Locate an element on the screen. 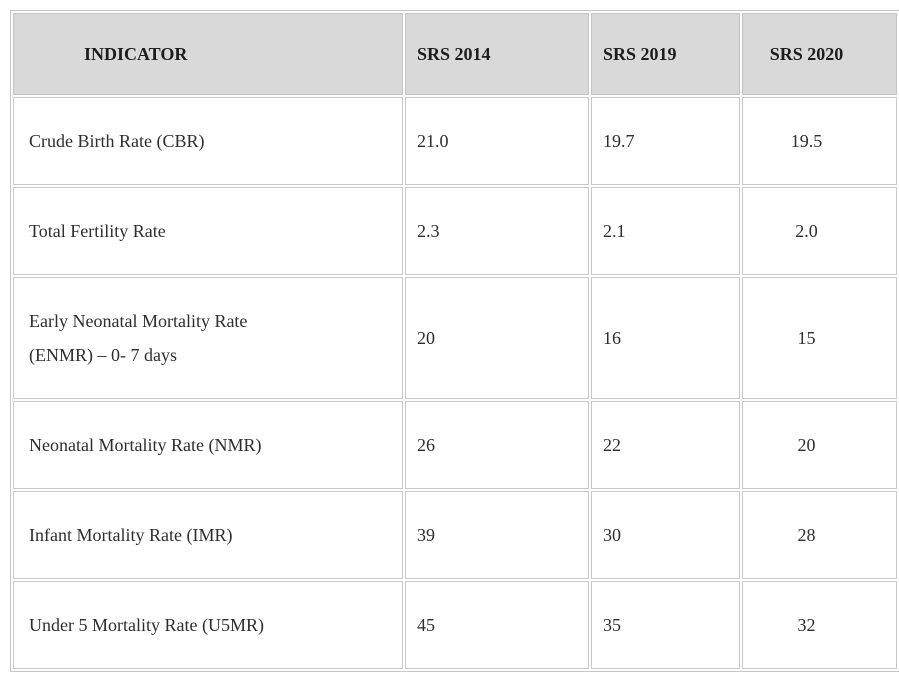  indicator-cell: Infant Mortality Rate (IMR) is located at coordinates (208, 535).